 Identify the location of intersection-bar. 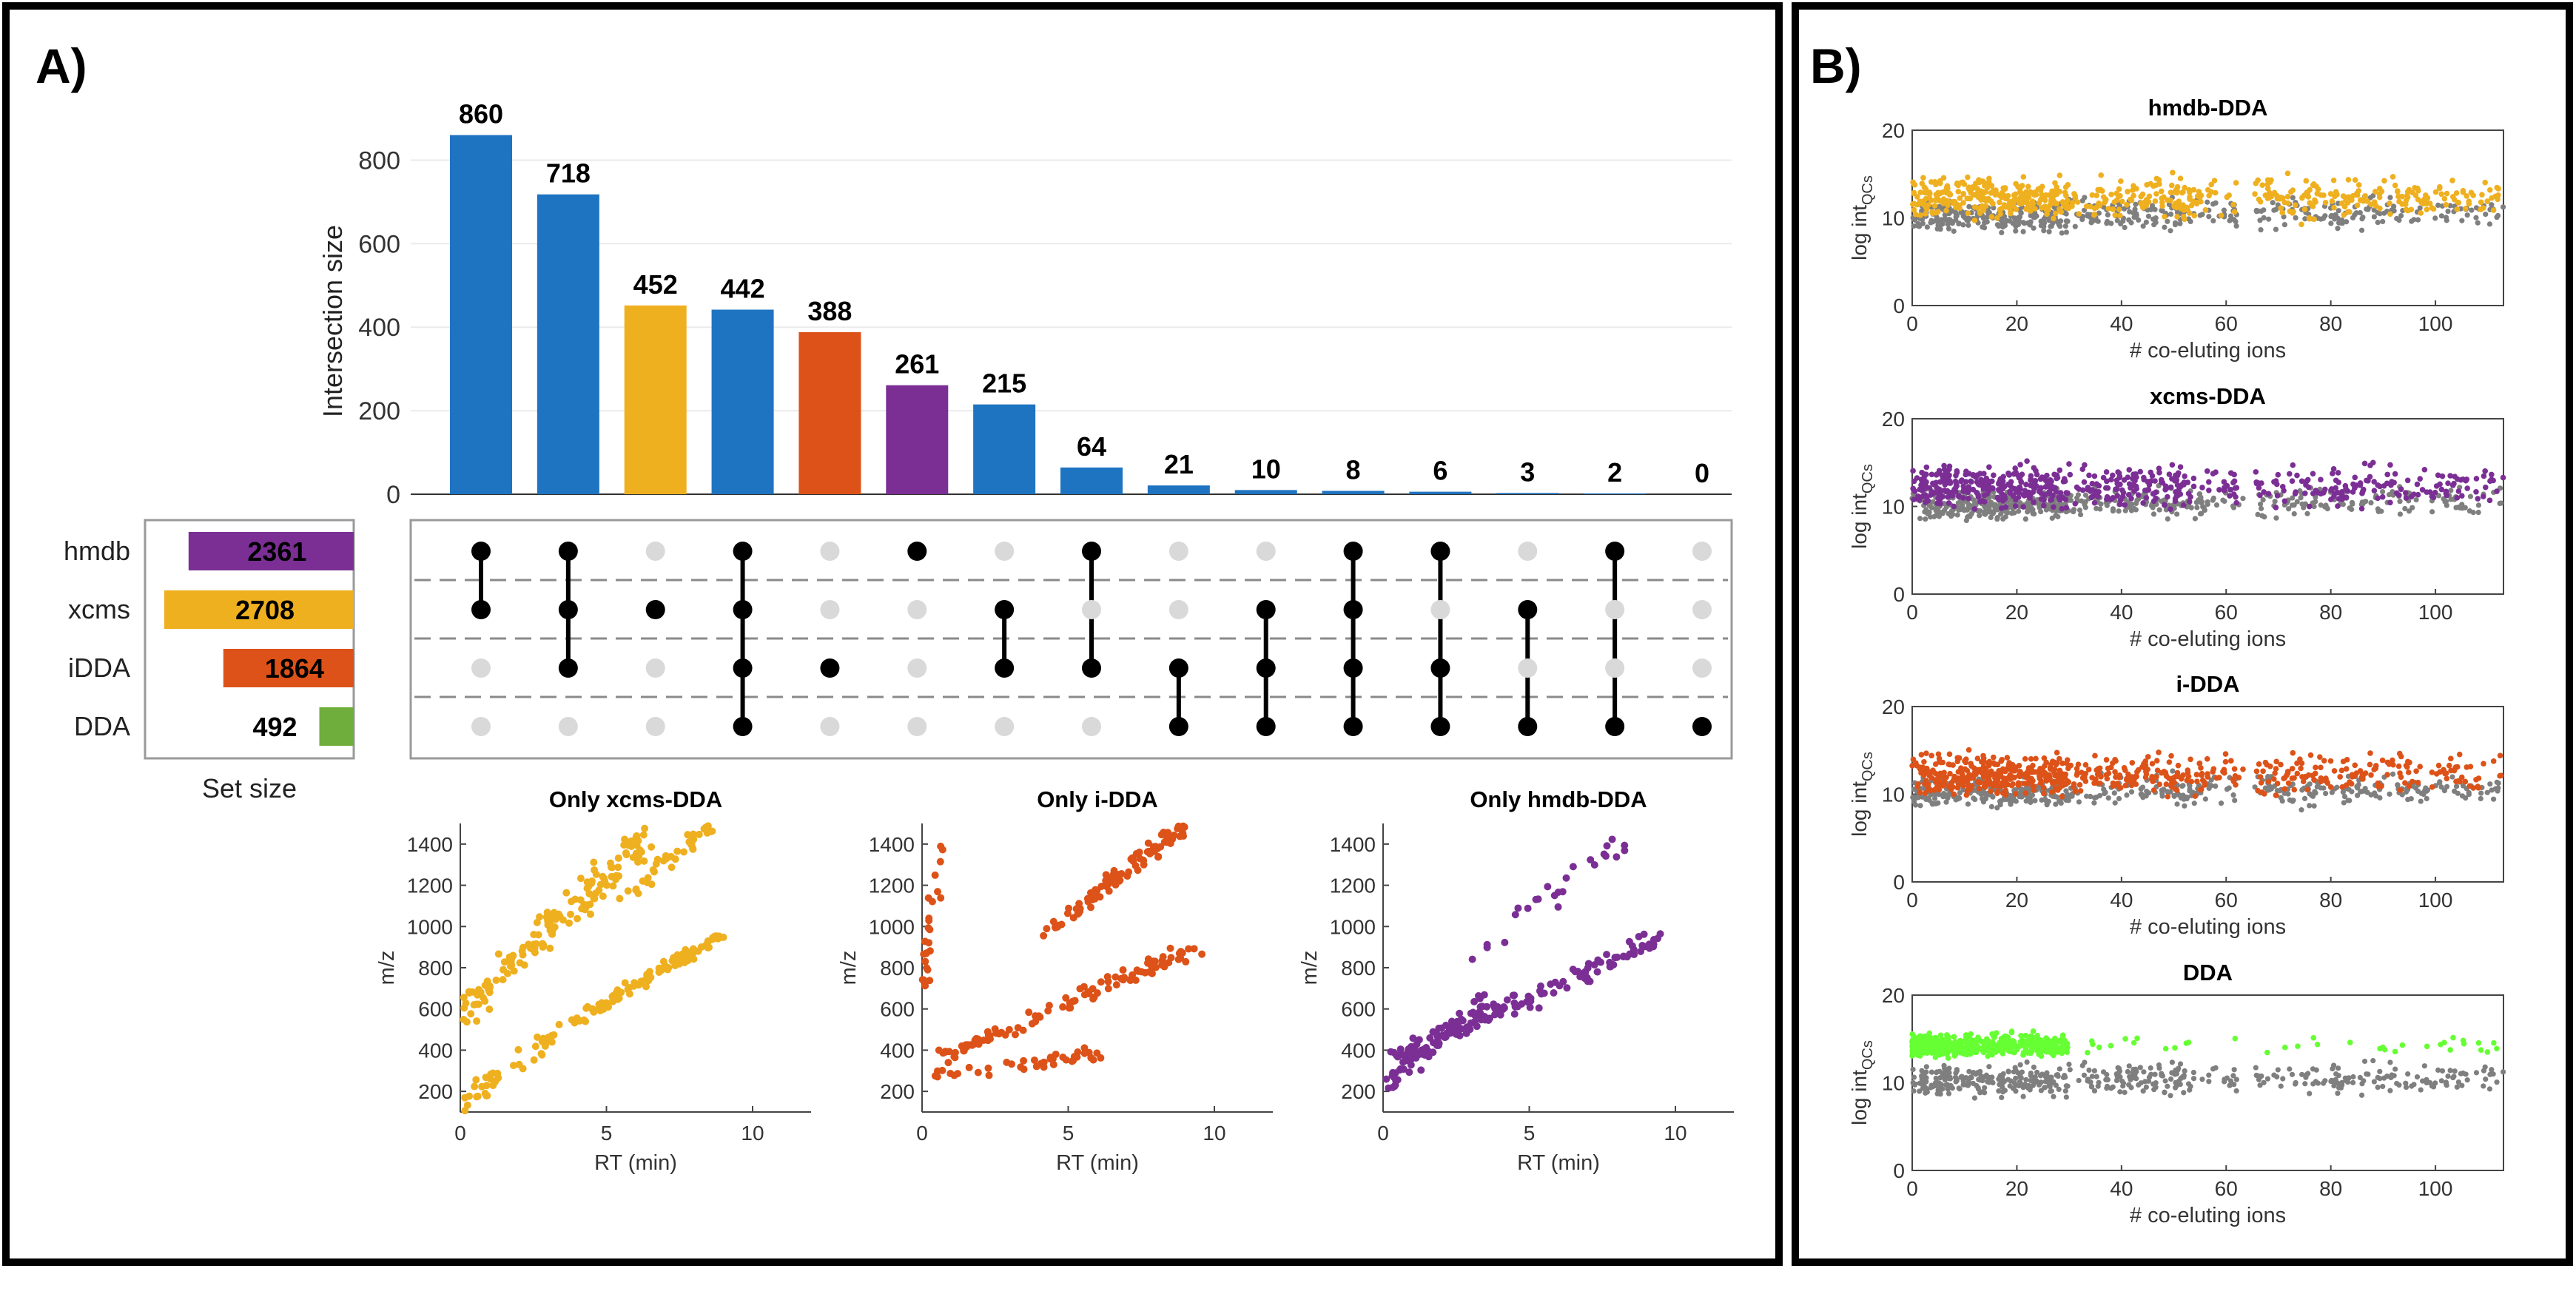
(1179, 490).